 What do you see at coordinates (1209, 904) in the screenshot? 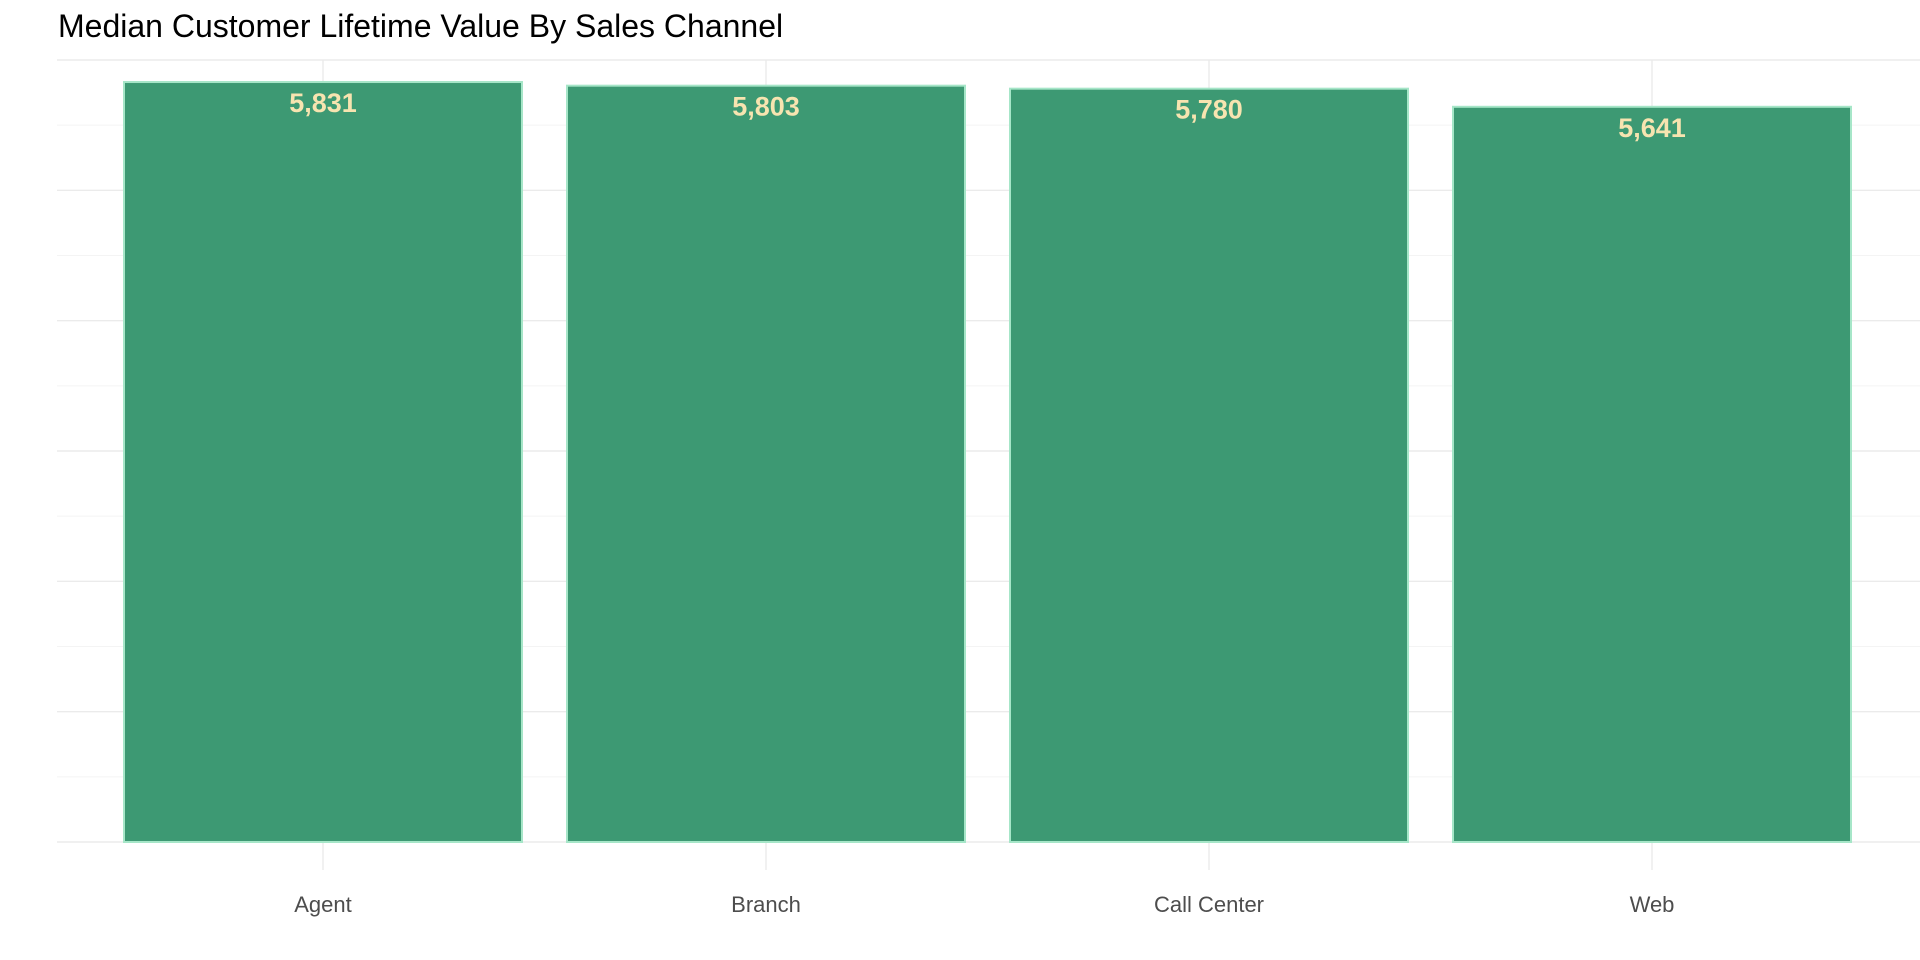
I see `x-tick-label: Call Center` at bounding box center [1209, 904].